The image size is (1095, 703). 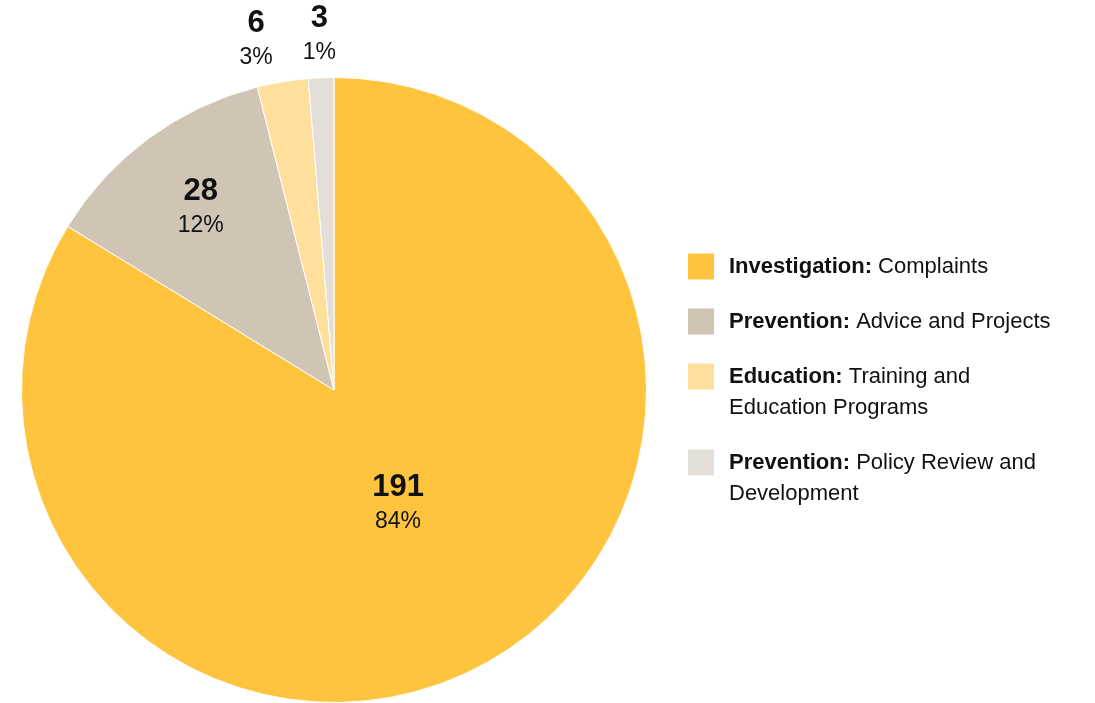 I want to click on data-label: 28 12%, so click(x=200, y=205).